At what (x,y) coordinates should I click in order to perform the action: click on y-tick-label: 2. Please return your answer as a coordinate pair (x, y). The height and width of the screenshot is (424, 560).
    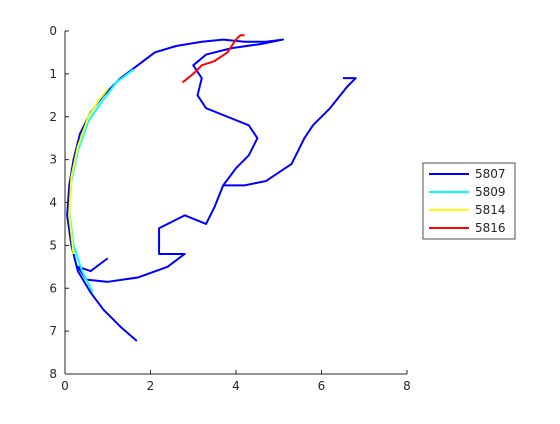
    Looking at the image, I should click on (53, 117).